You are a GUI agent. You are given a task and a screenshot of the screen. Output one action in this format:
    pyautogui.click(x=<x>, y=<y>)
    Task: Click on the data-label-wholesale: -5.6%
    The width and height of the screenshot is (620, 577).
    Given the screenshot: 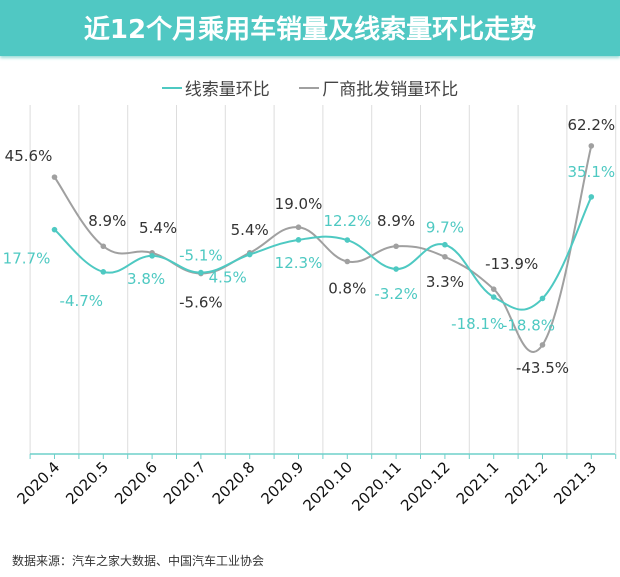 What is the action you would take?
    pyautogui.click(x=201, y=303)
    